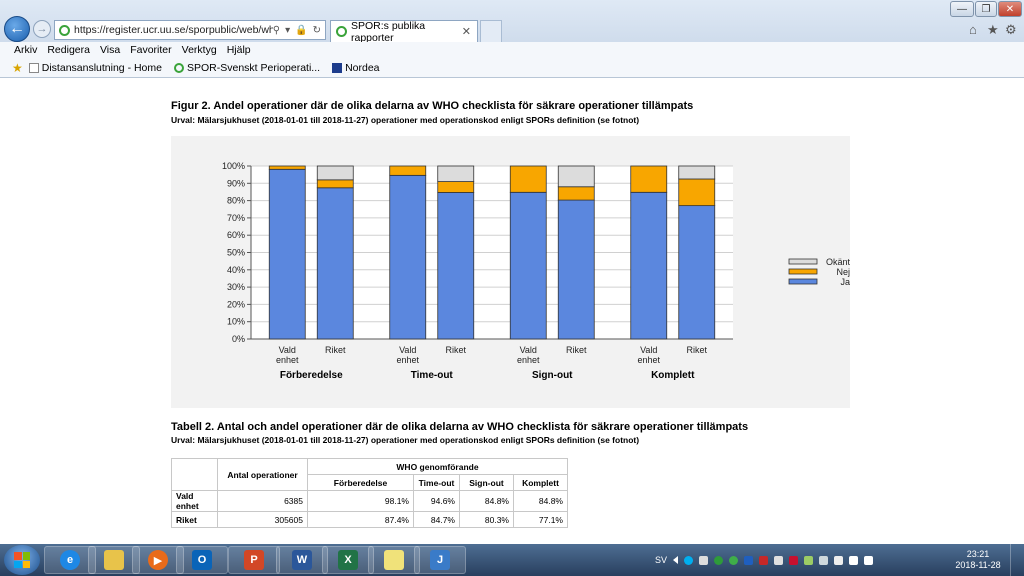 The width and height of the screenshot is (1024, 576). I want to click on column-header: Time-out, so click(436, 482).